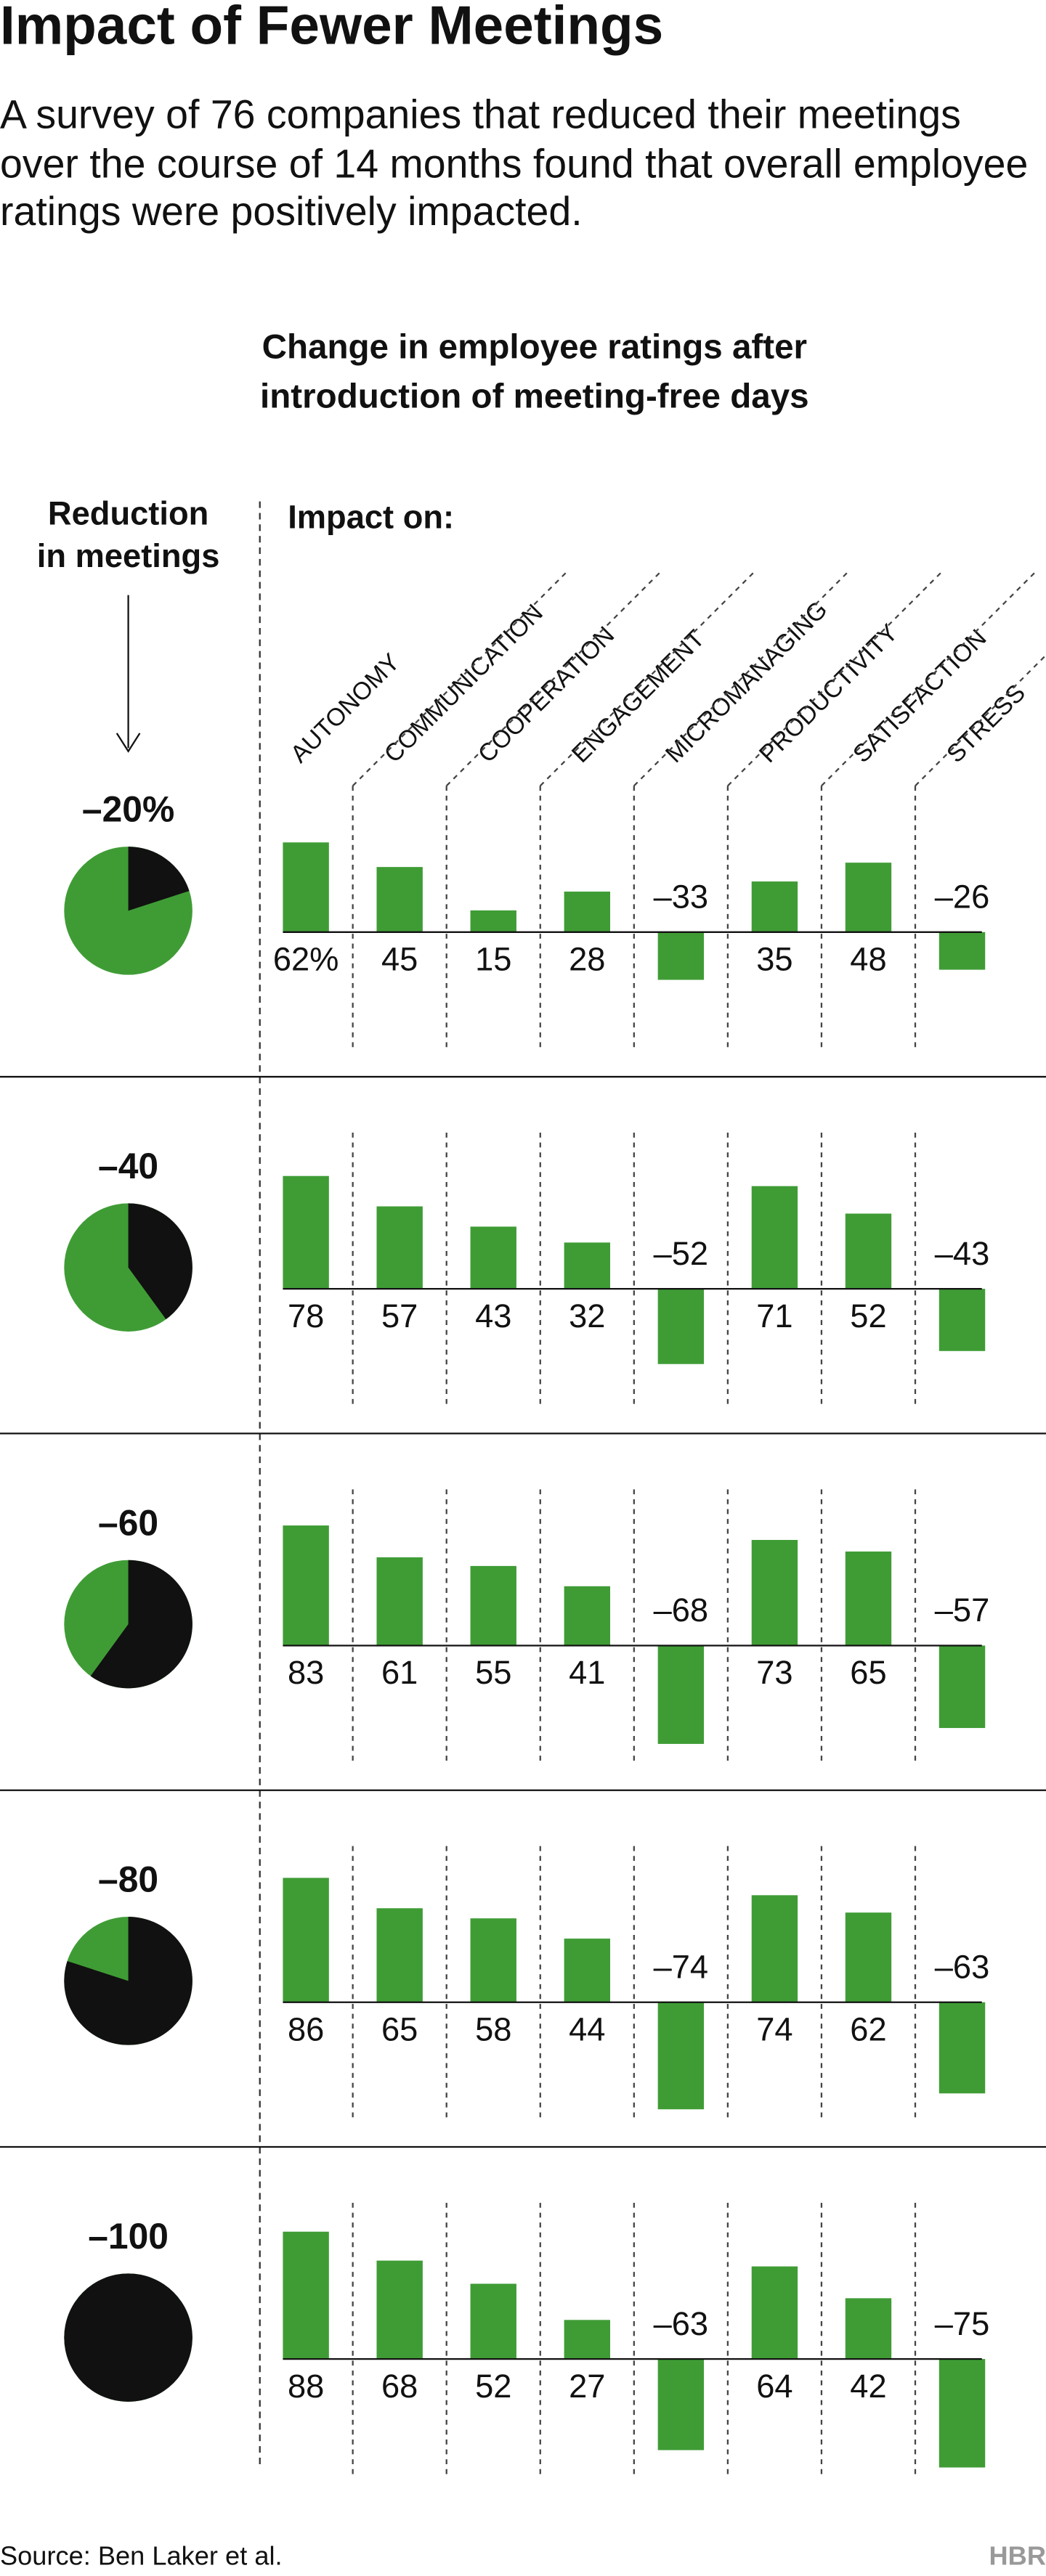 Image resolution: width=1046 pixels, height=2576 pixels. Describe the element at coordinates (587, 1315) in the screenshot. I see `value-label: 32` at that location.